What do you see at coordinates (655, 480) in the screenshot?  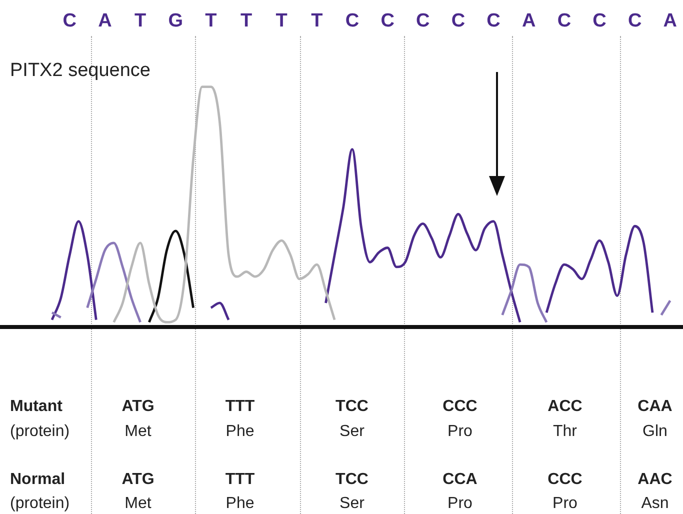 I see `text: AAC` at bounding box center [655, 480].